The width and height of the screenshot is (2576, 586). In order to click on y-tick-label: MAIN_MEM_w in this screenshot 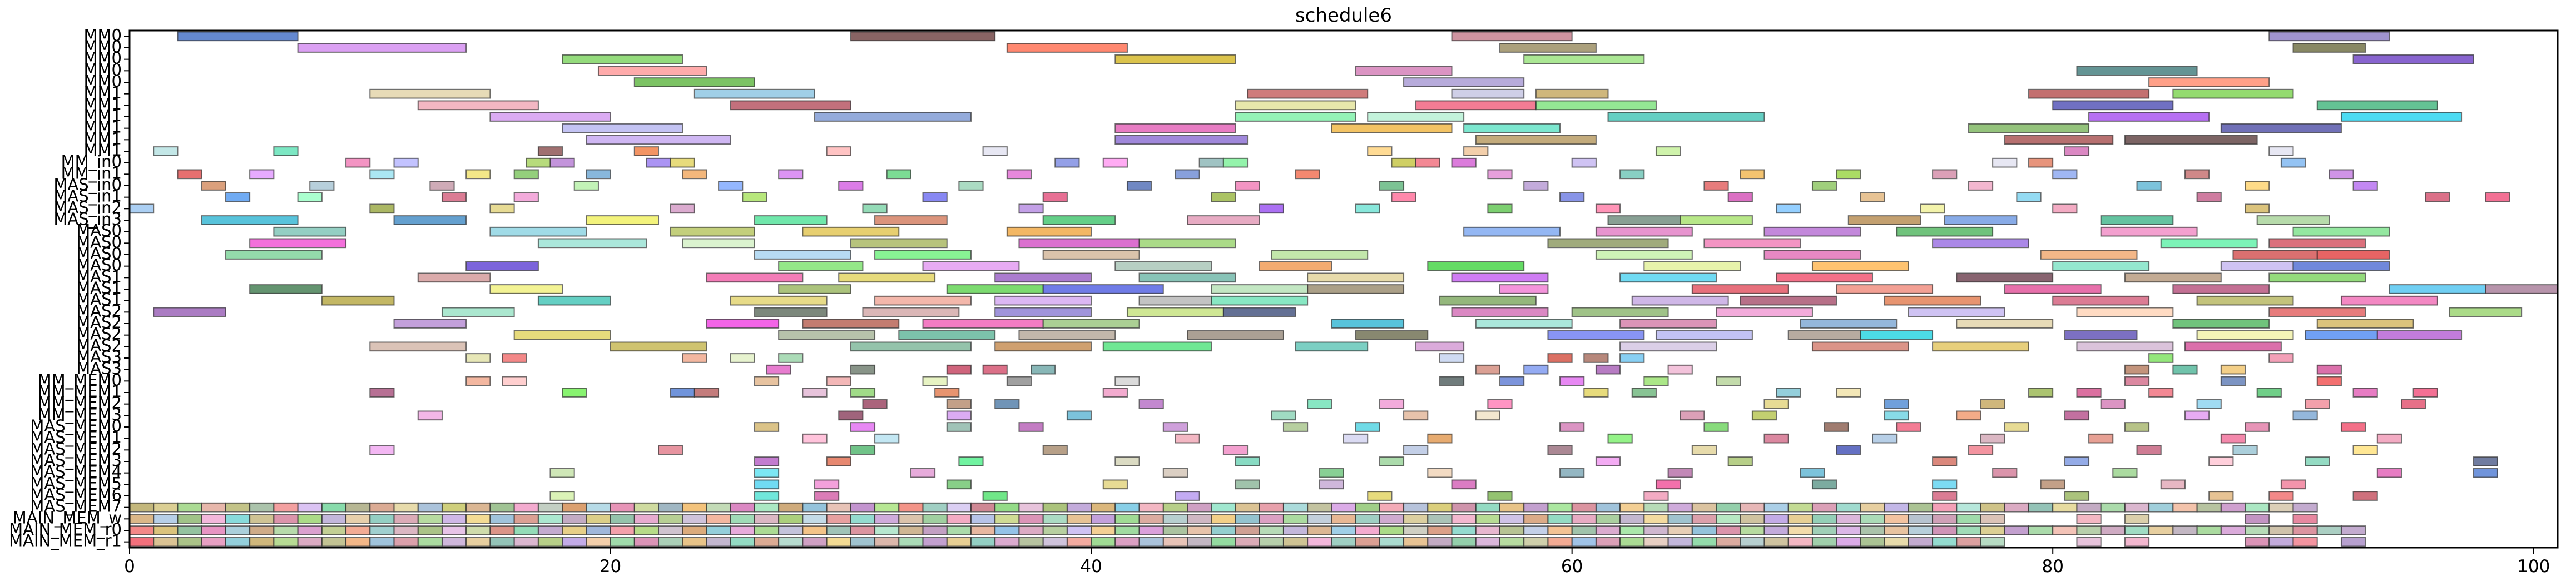, I will do `click(67, 517)`.